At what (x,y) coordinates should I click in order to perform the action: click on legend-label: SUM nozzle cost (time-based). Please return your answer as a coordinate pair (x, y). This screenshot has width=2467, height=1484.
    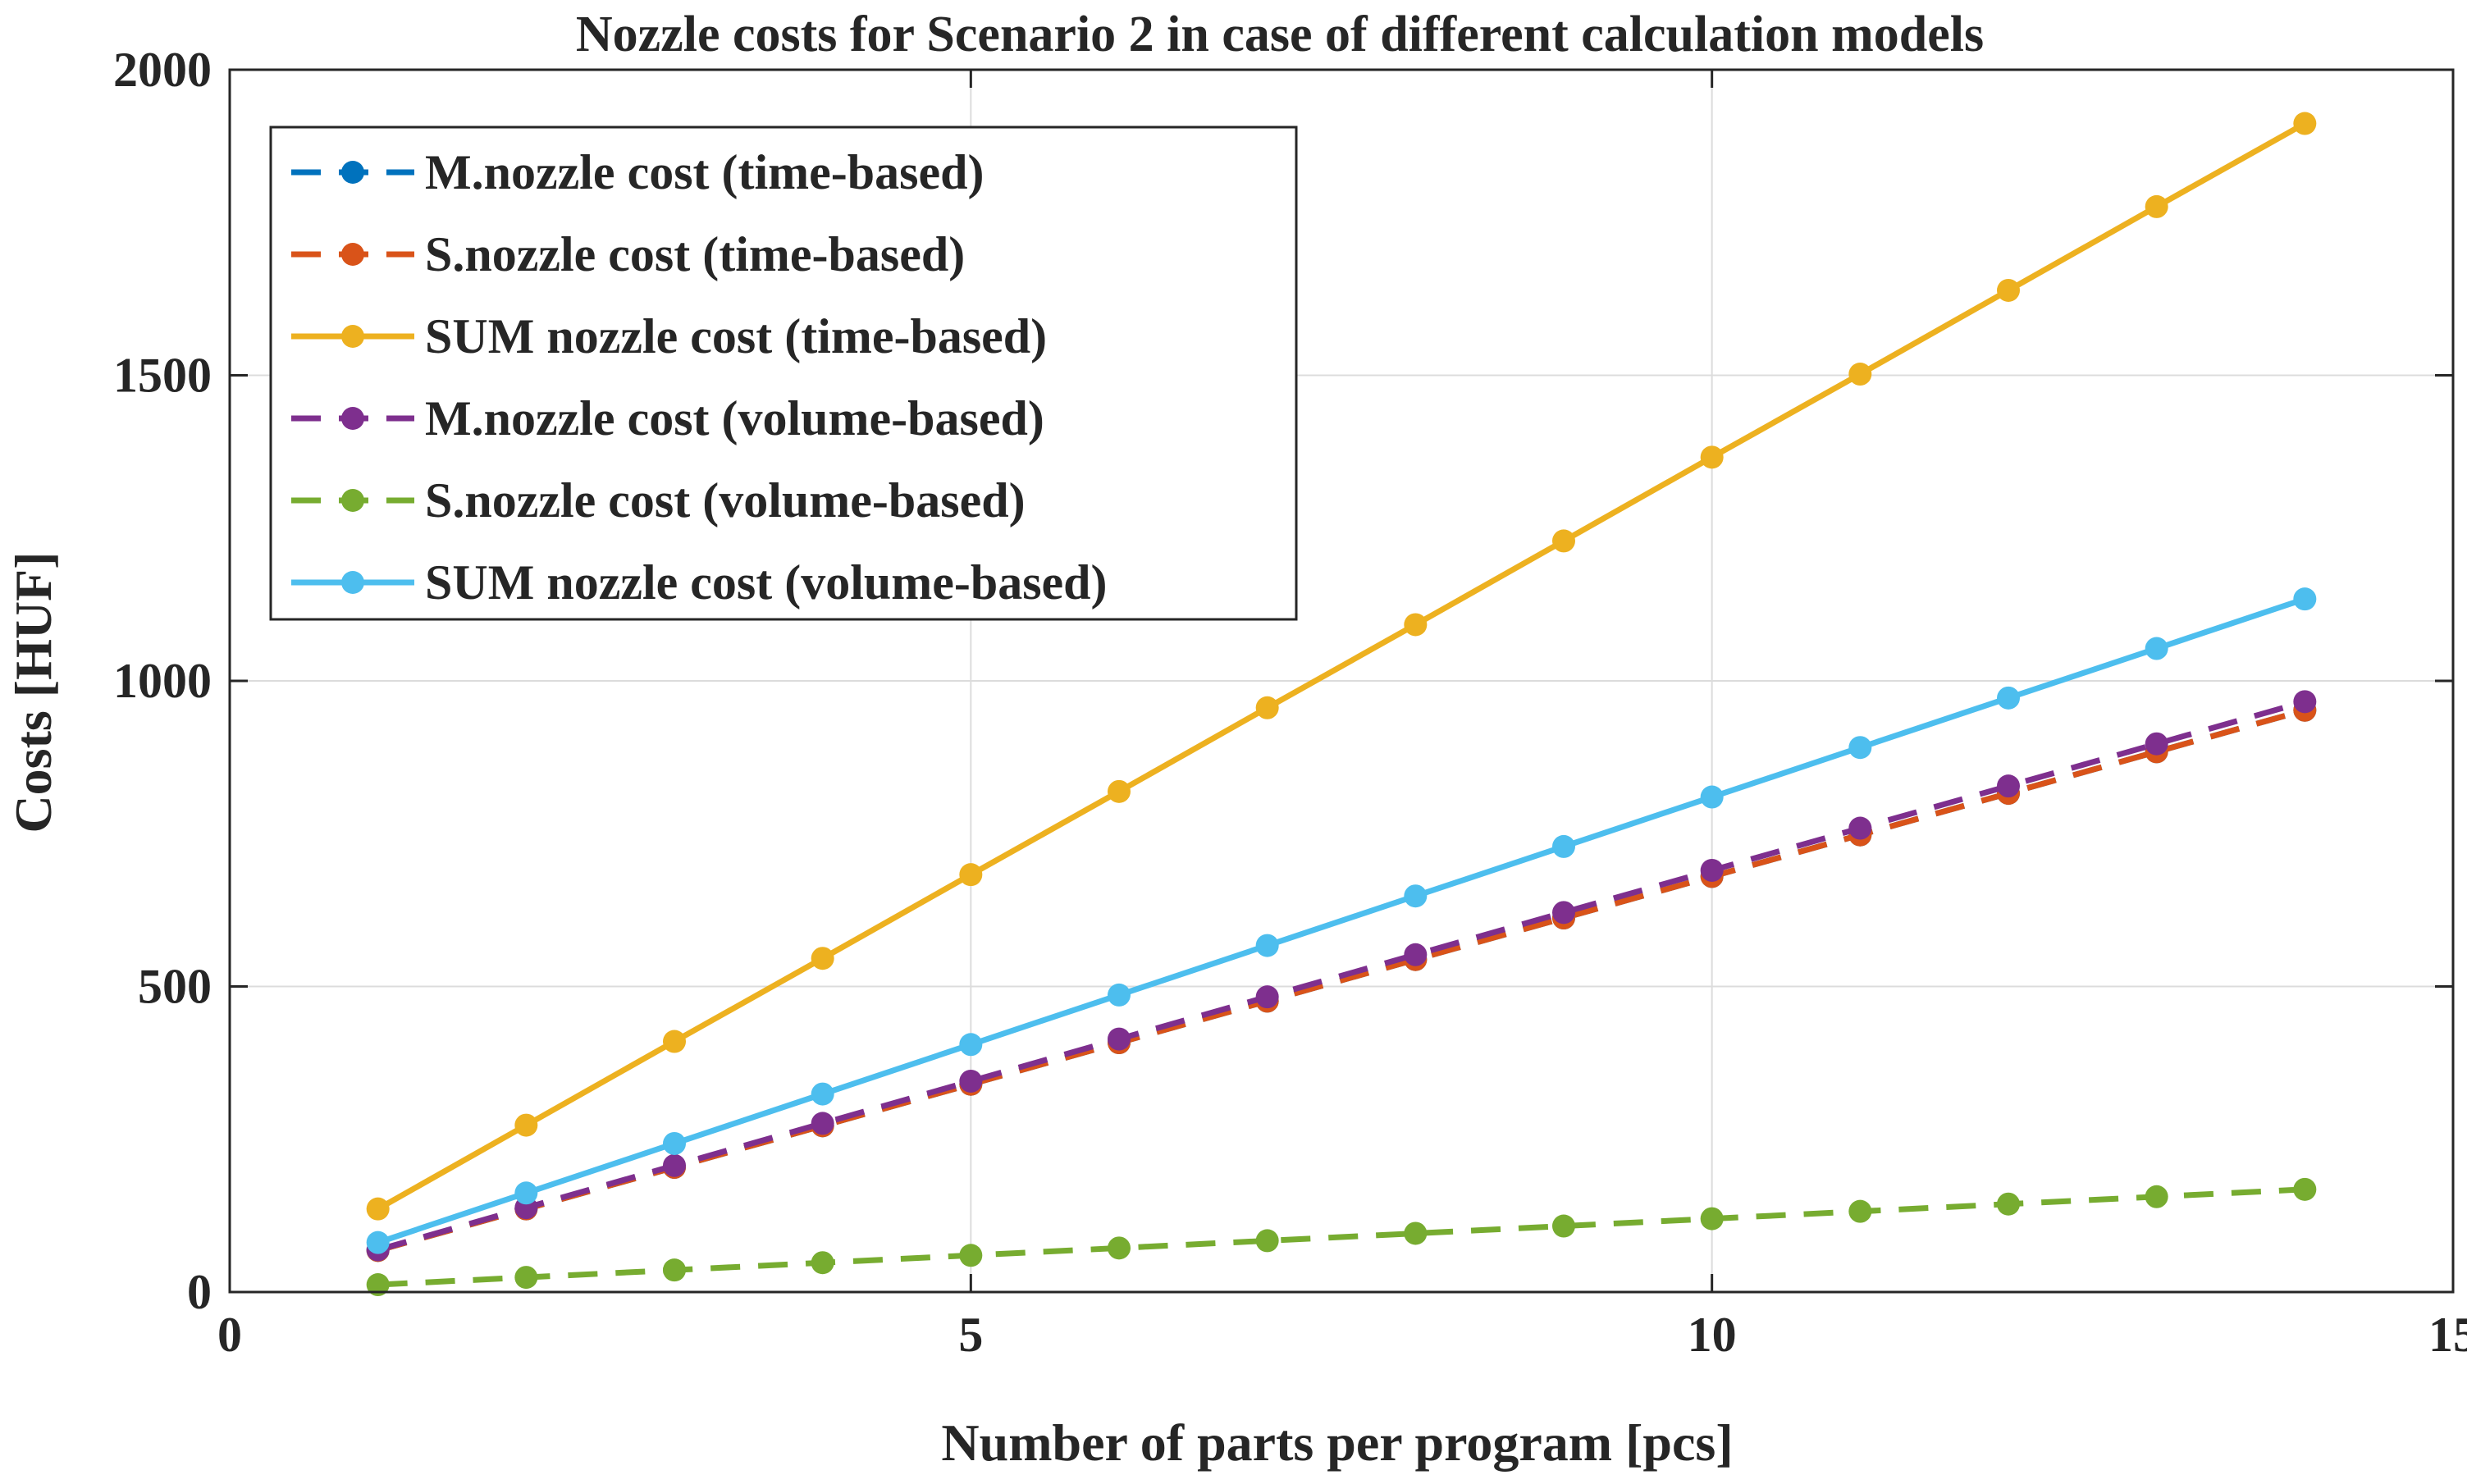
    Looking at the image, I should click on (736, 336).